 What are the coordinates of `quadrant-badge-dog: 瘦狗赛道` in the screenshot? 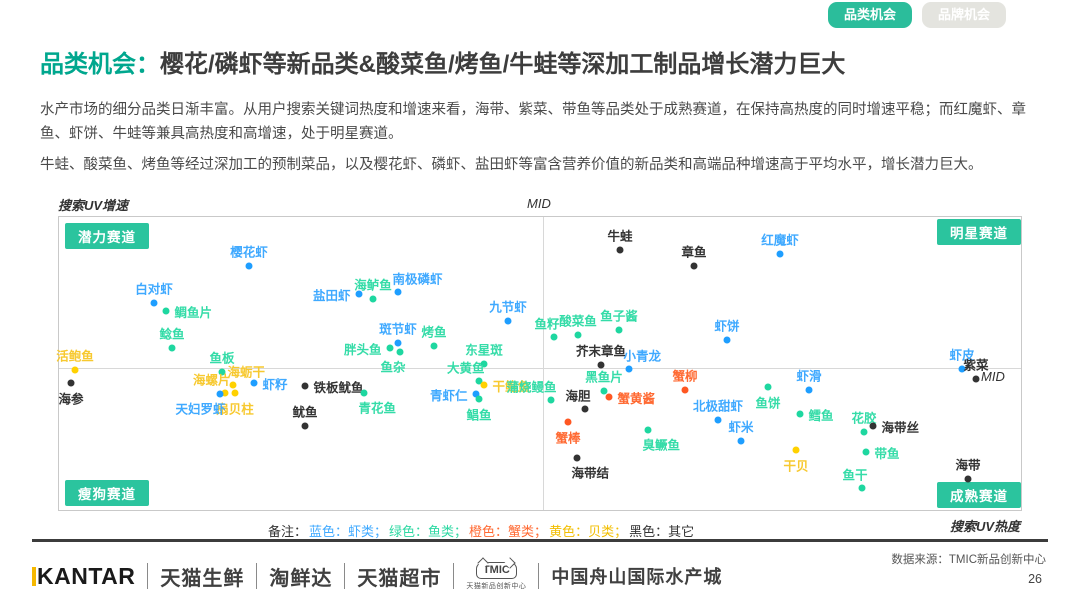 It's located at (107, 493).